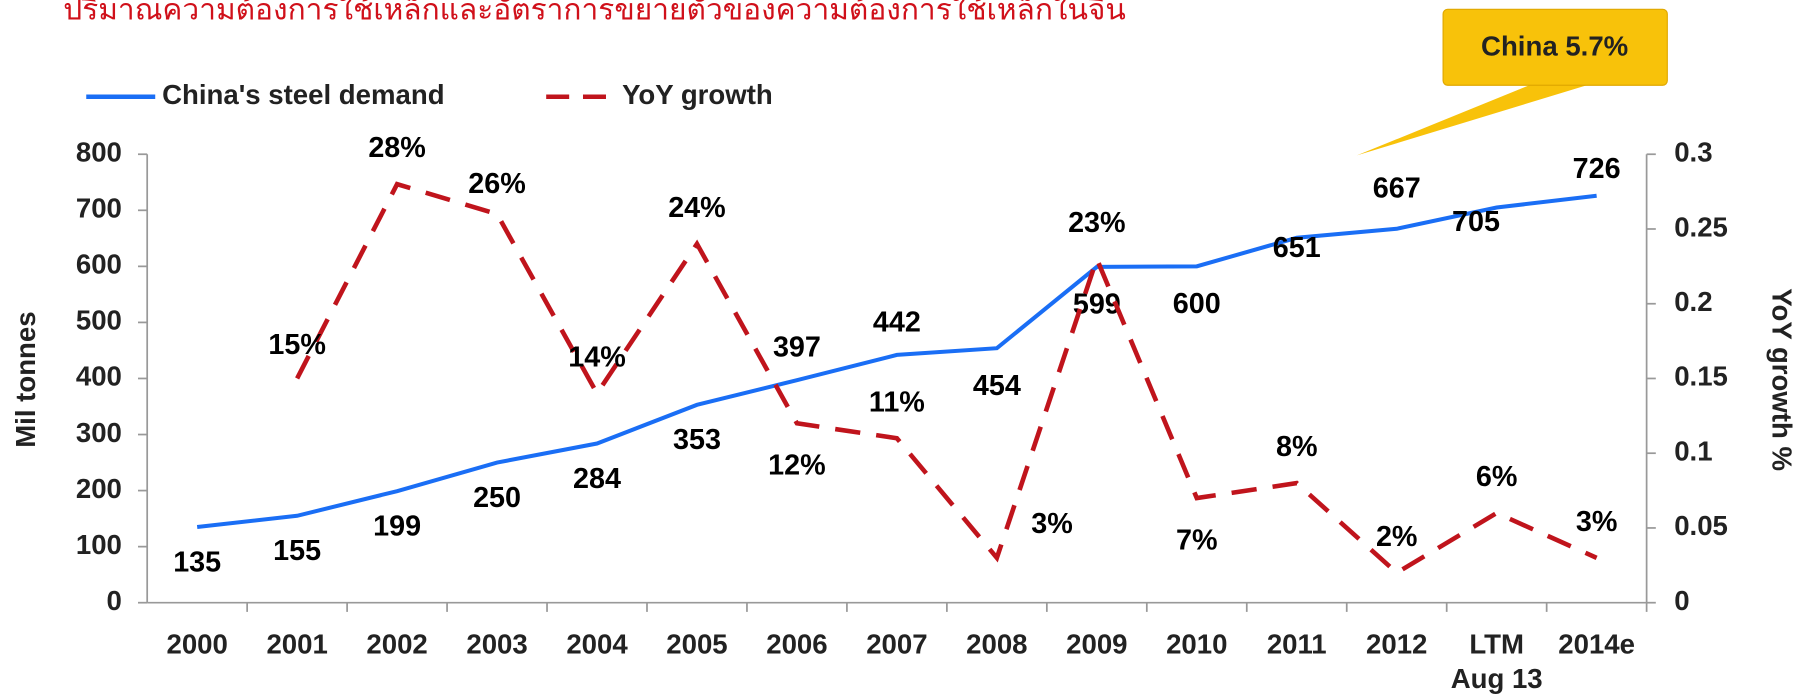 The image size is (1803, 696). I want to click on y2-tick-label: 0.1, so click(1693, 450).